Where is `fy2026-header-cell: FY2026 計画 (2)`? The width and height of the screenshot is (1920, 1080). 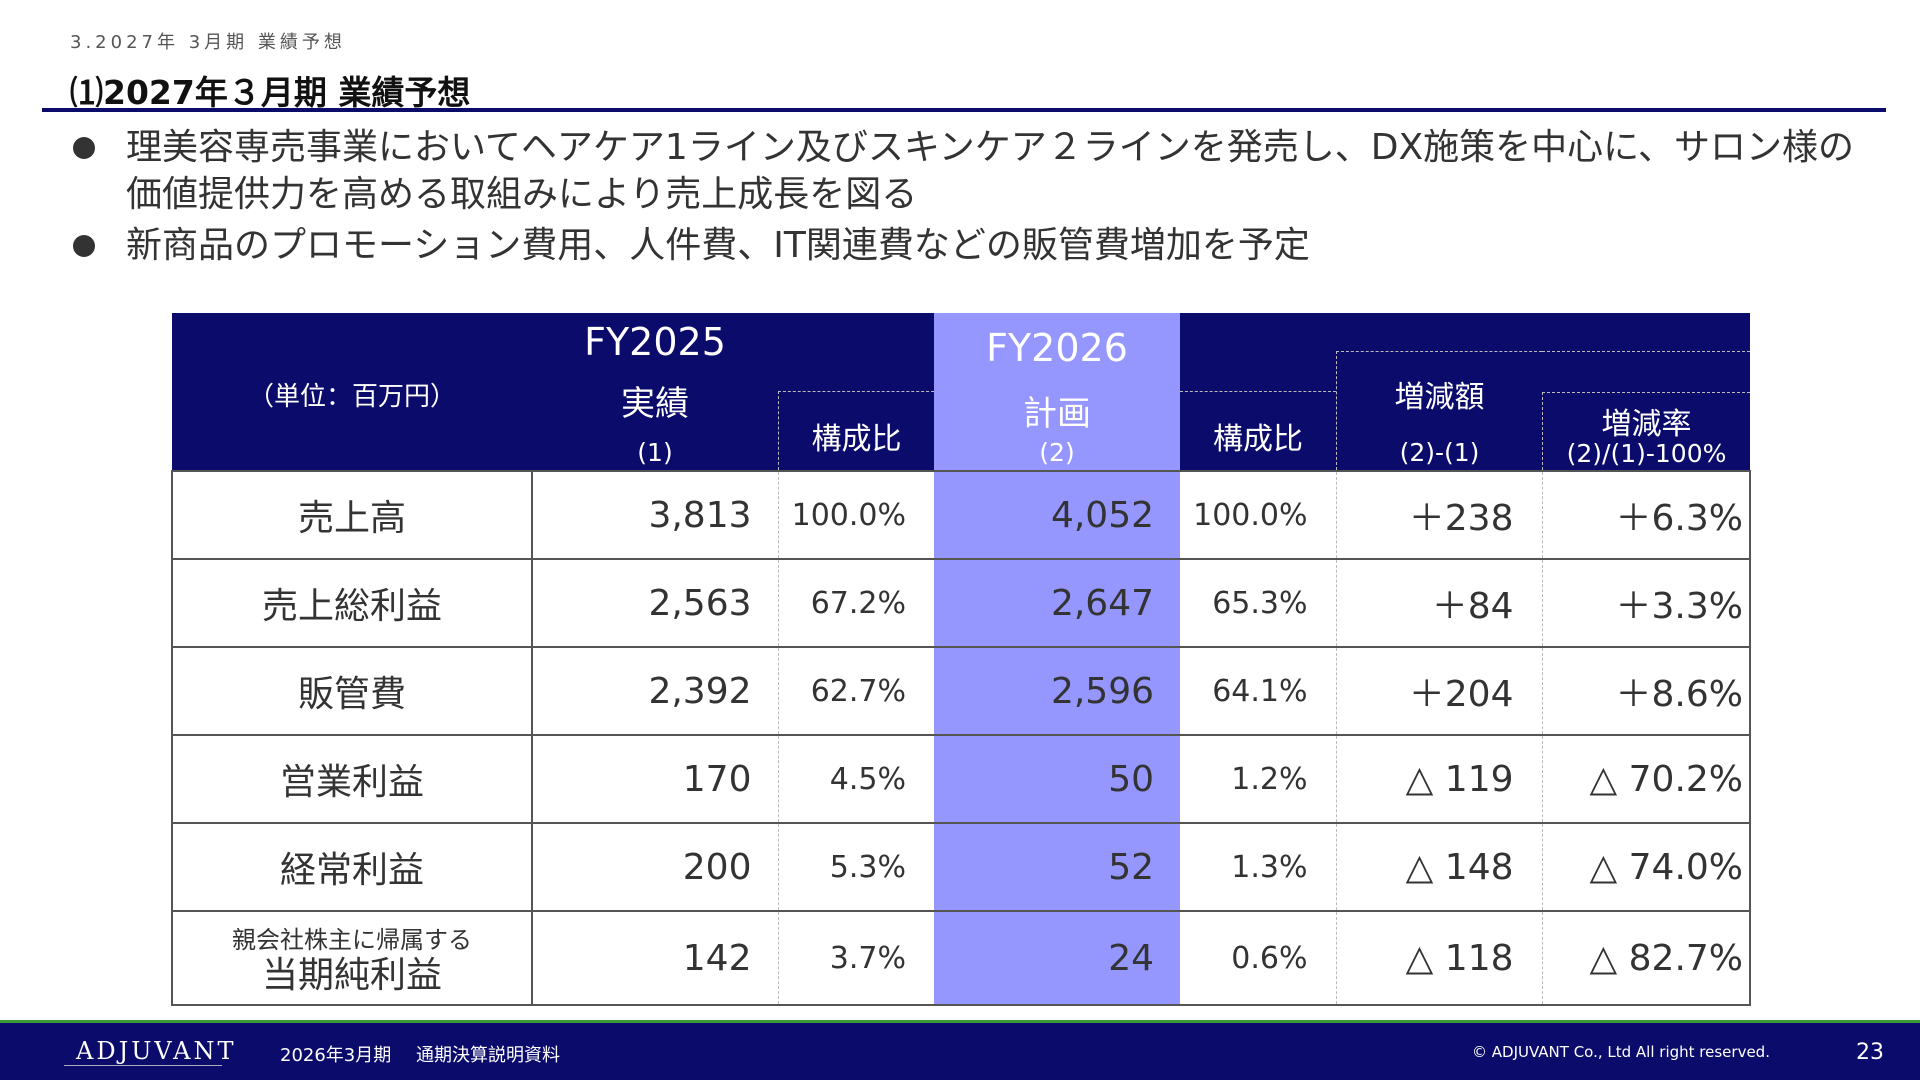
fy2026-header-cell: FY2026 計画 (2) is located at coordinates (1057, 392).